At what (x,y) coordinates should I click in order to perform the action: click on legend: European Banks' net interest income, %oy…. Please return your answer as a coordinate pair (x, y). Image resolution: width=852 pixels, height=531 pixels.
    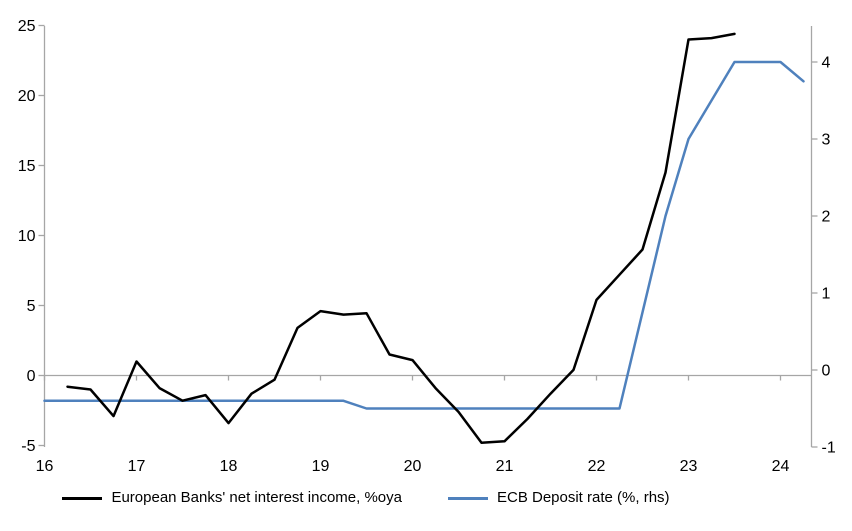
    Looking at the image, I should click on (426, 498).